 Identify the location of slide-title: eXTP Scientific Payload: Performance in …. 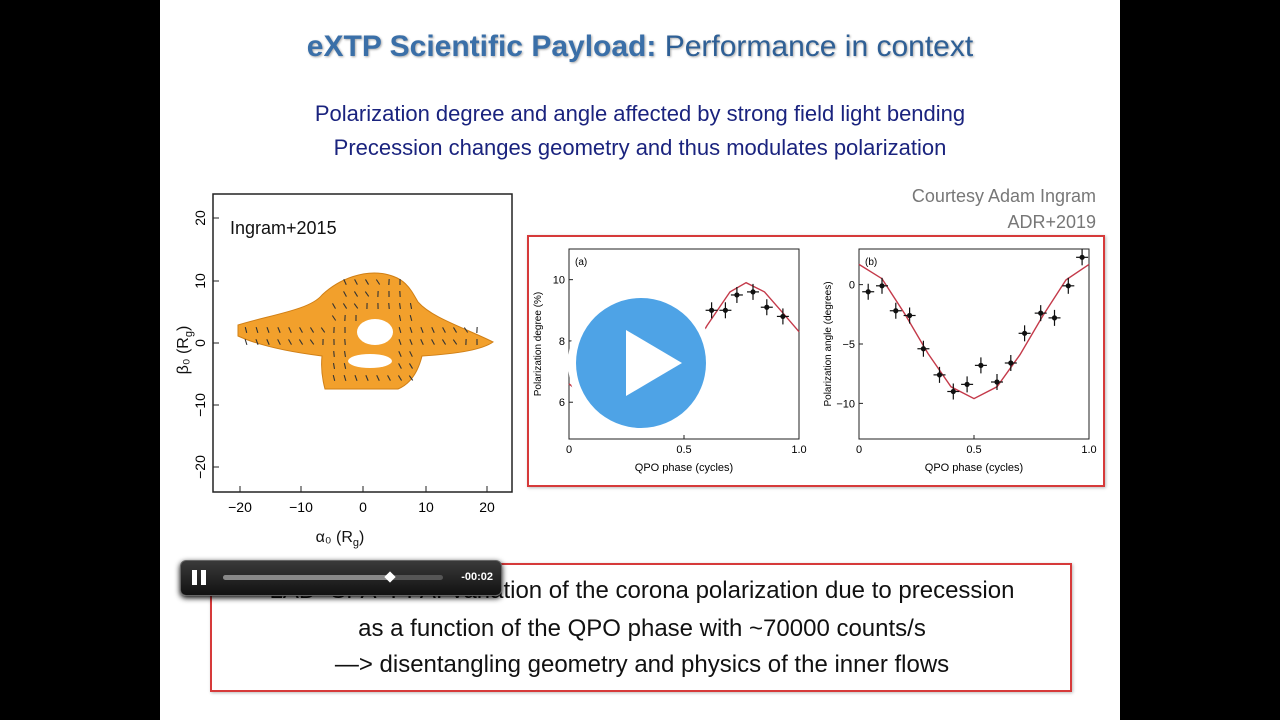
(640, 47).